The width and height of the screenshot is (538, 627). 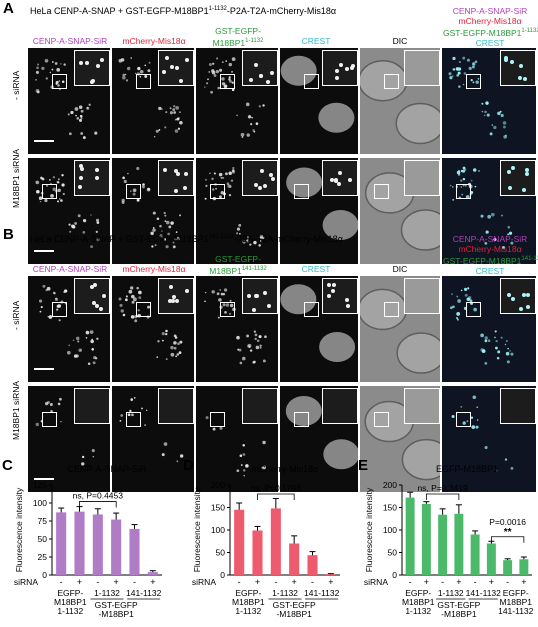 What do you see at coordinates (218, 508) in the screenshot?
I see `y-tick-label: 150` at bounding box center [218, 508].